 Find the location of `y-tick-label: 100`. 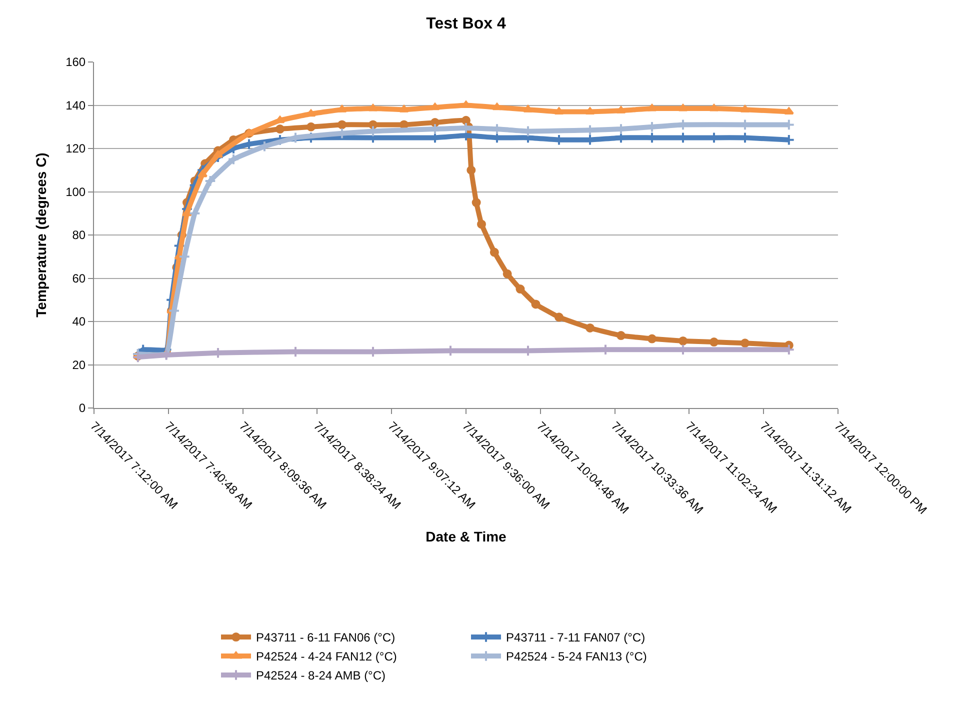

y-tick-label: 100 is located at coordinates (76, 191).